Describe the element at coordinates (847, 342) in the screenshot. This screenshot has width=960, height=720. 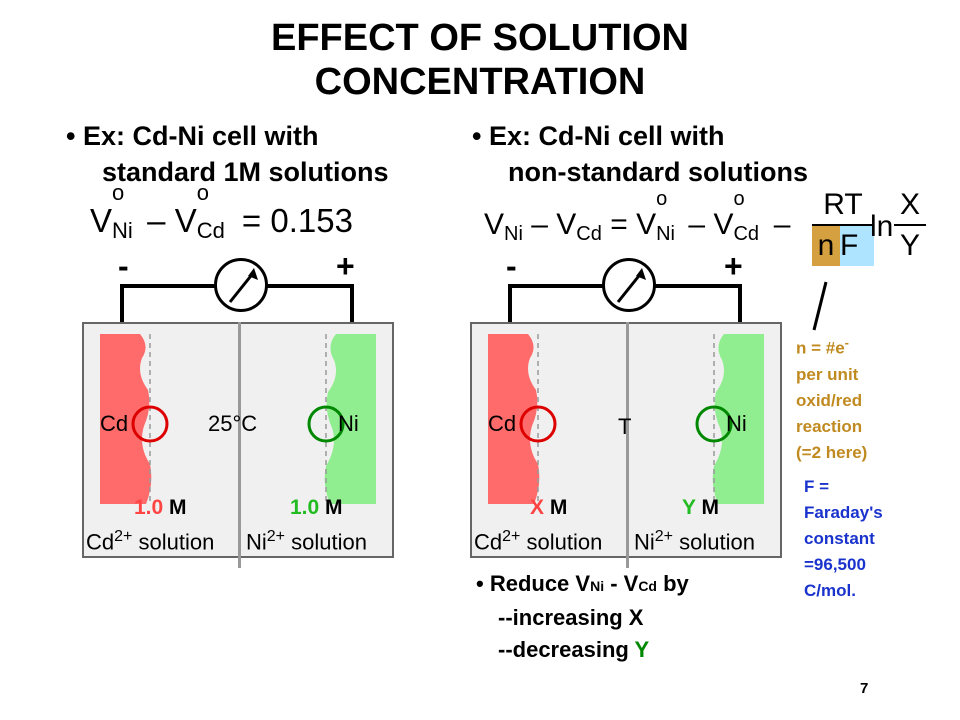
I see `n-note-superscript: -` at that location.